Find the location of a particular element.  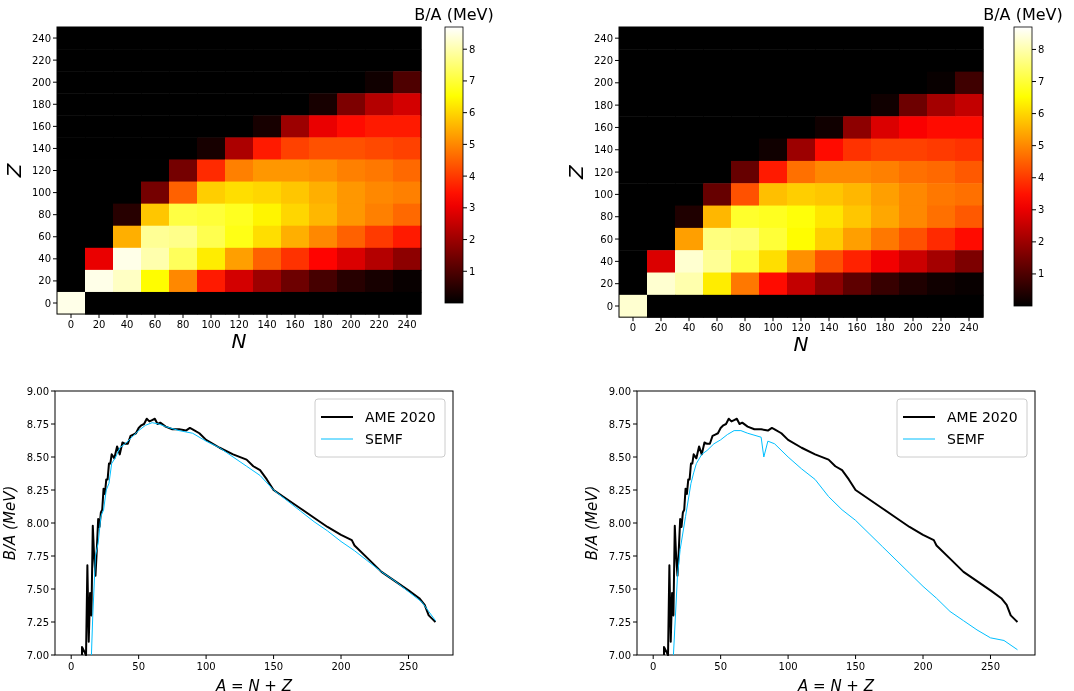

y-tick-label: 0 is located at coordinates (609, 306).